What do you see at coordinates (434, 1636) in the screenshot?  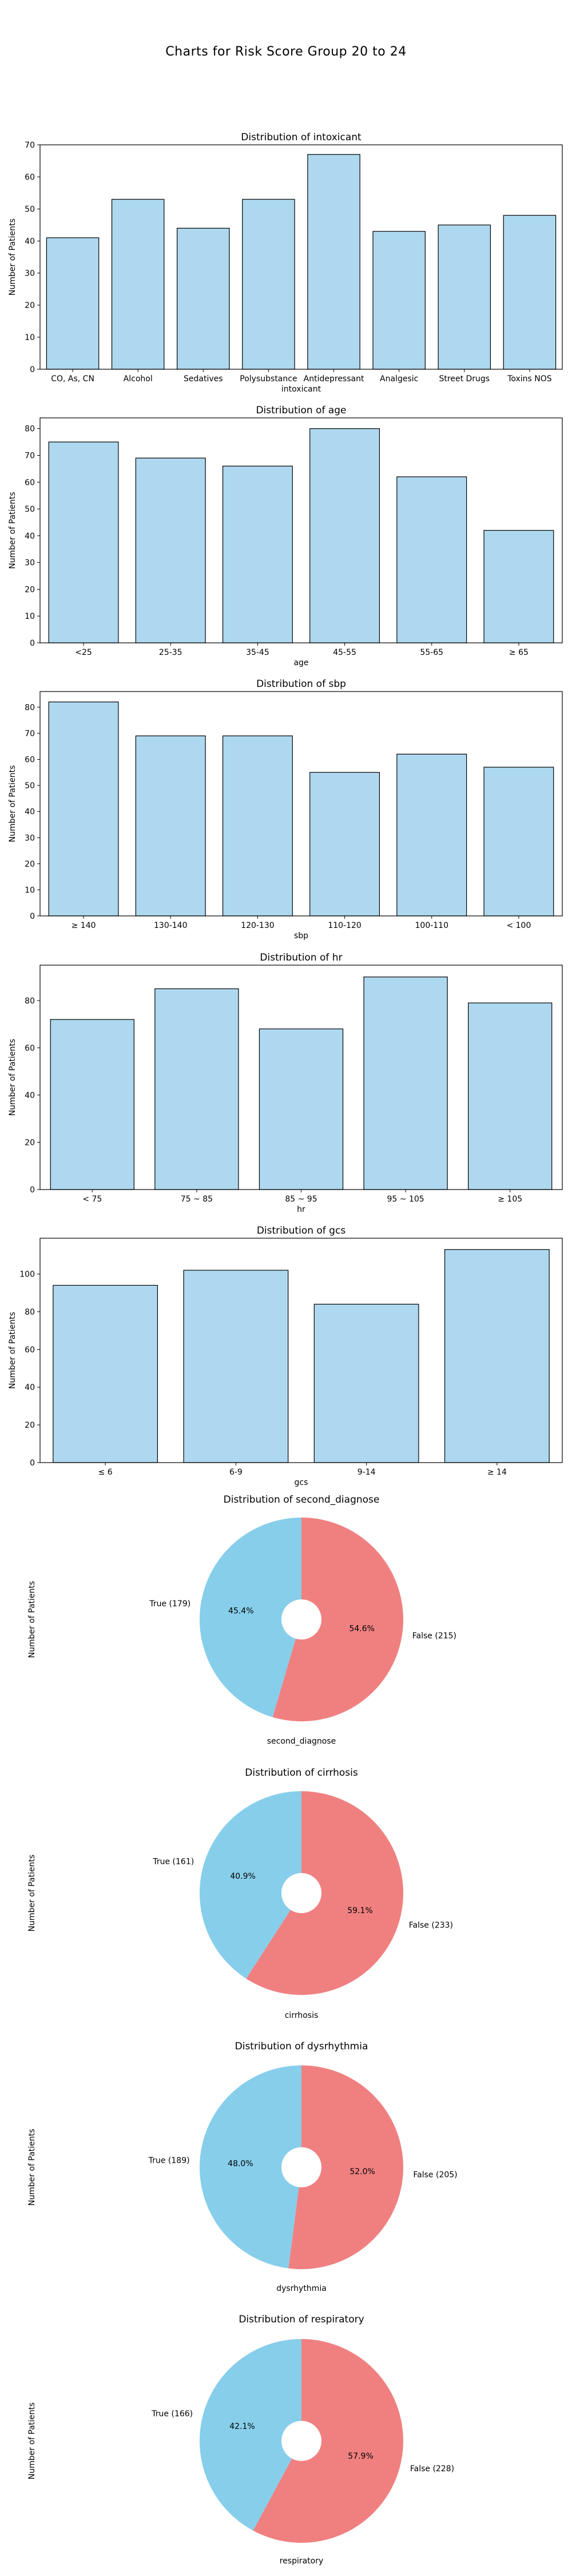 I see `pie-label: False (215)` at bounding box center [434, 1636].